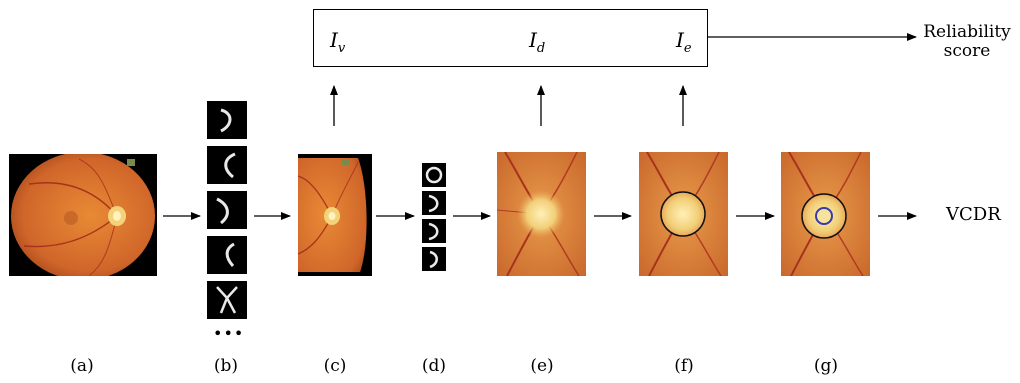  What do you see at coordinates (967, 41) in the screenshot?
I see `reliability-score-label: Reliability score` at bounding box center [967, 41].